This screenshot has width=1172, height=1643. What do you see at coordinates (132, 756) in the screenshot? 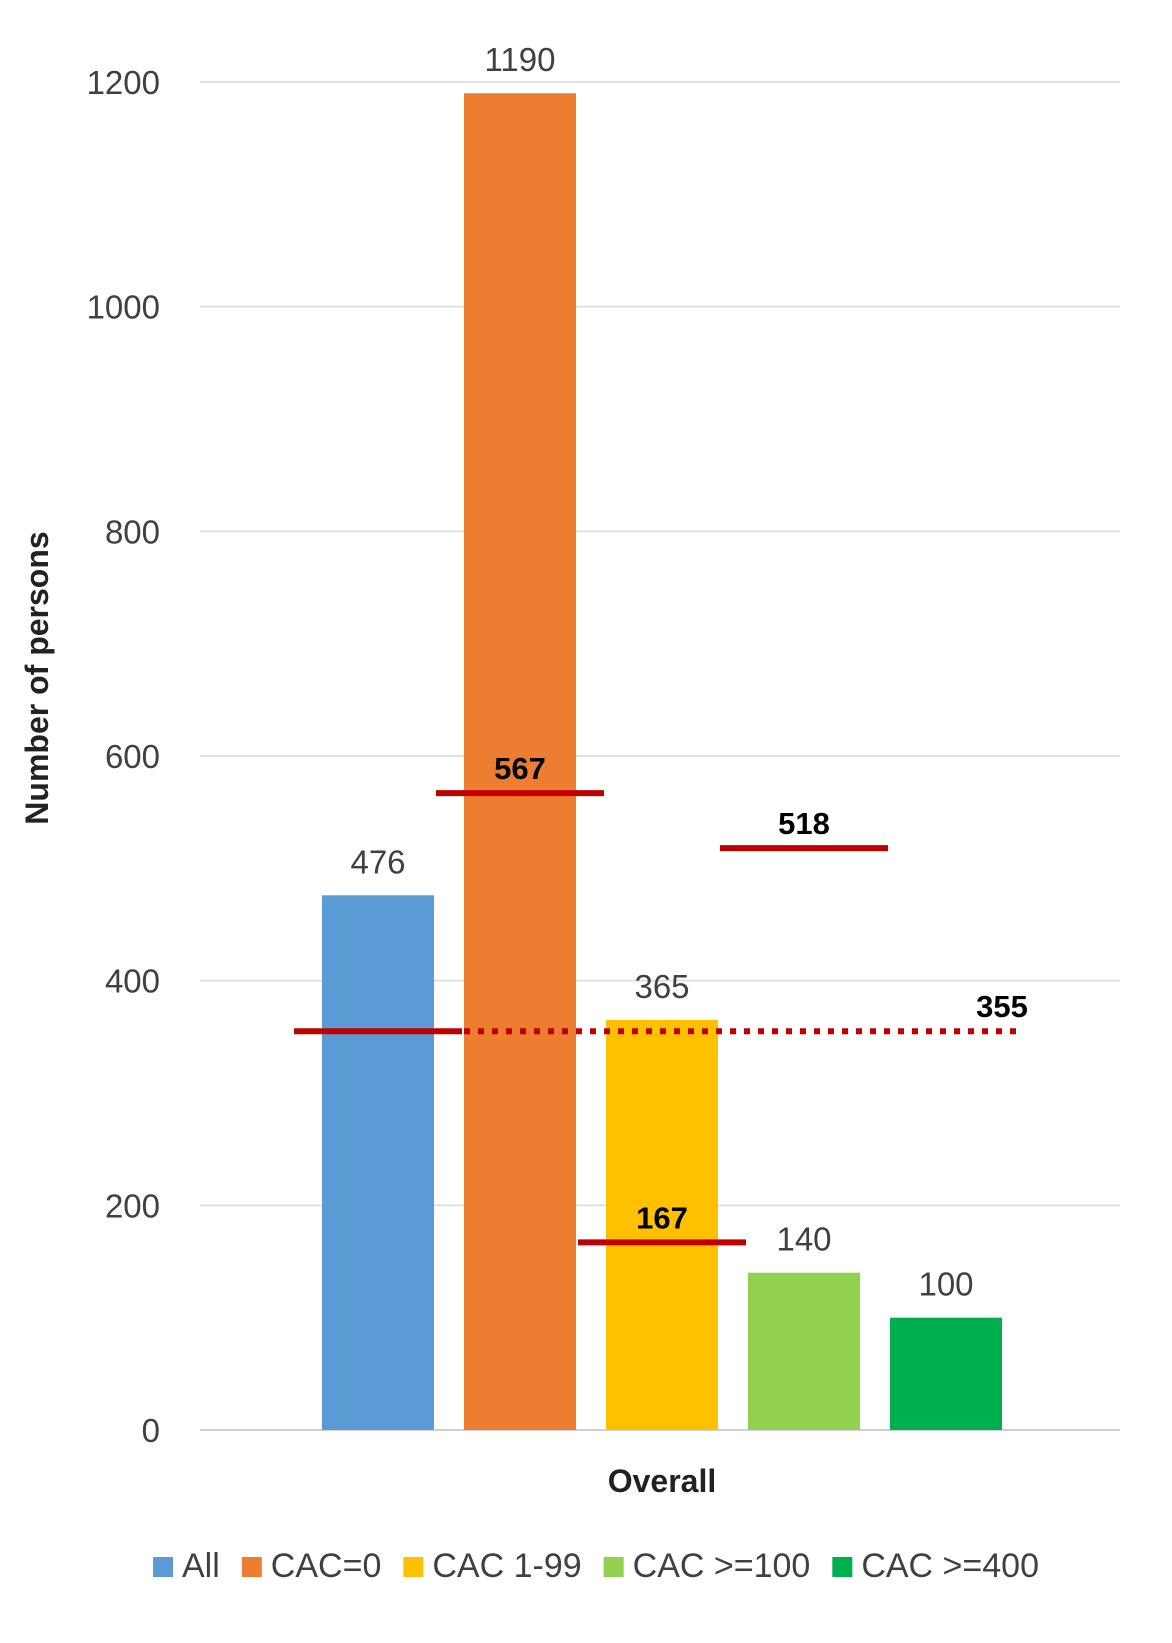
I see `y-tick-label: 600` at bounding box center [132, 756].